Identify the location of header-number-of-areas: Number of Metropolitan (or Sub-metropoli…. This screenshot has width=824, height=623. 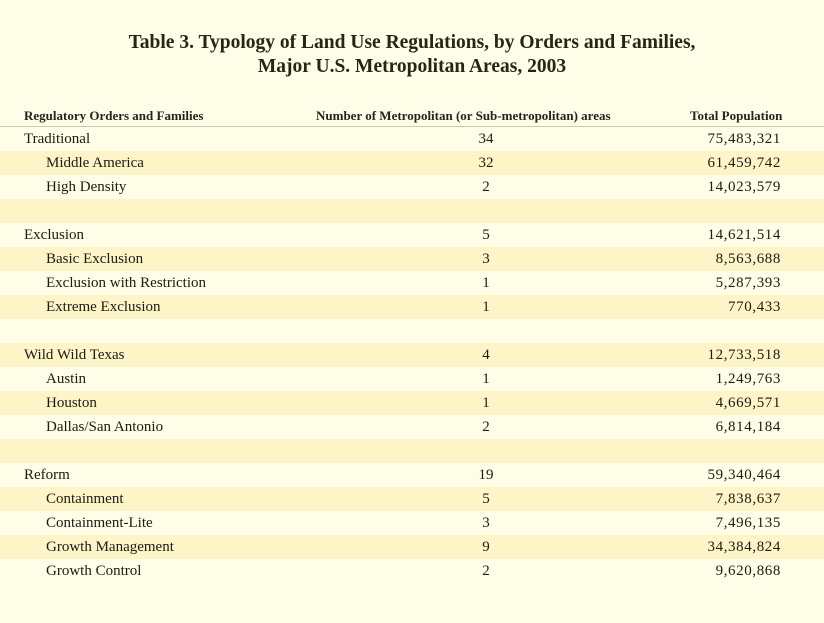
(463, 115).